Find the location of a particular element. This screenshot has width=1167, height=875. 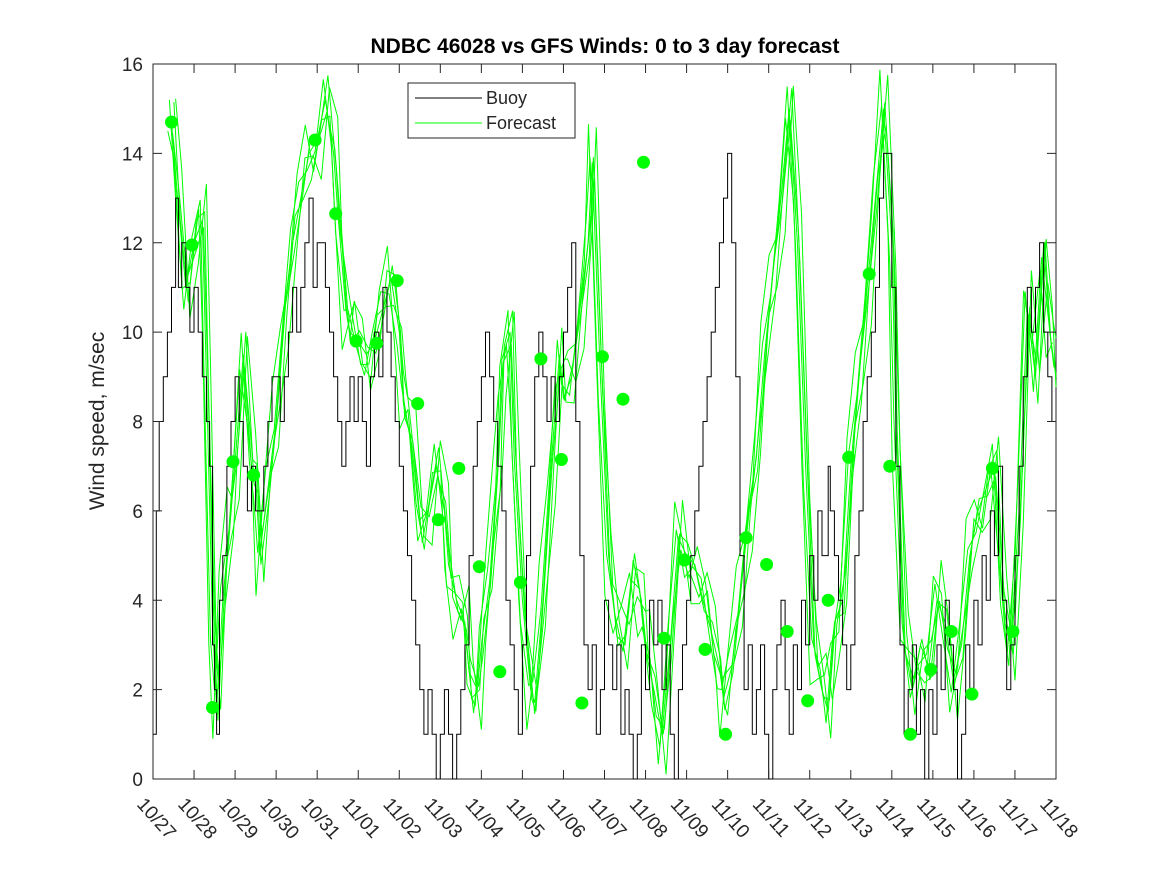

y-tick-label: 10 is located at coordinates (132, 333).